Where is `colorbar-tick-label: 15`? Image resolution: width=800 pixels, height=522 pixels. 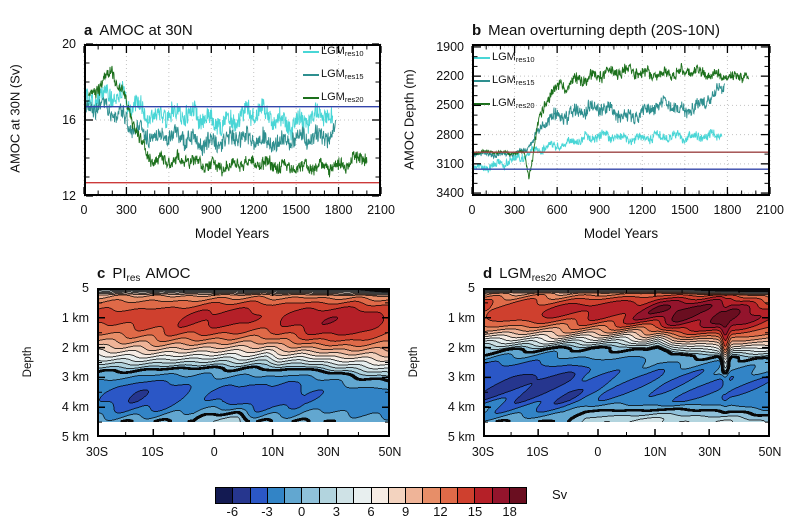 colorbar-tick-label: 15 is located at coordinates (475, 511).